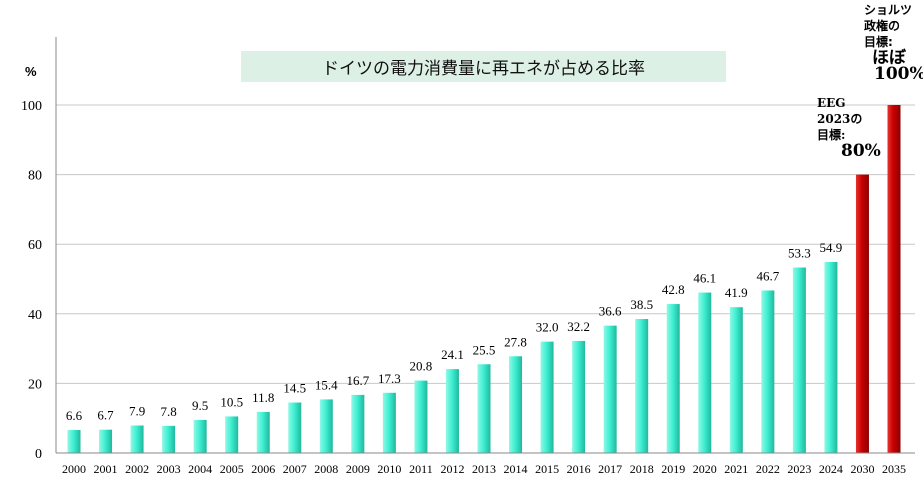  What do you see at coordinates (516, 404) in the screenshot?
I see `bar-2014` at bounding box center [516, 404].